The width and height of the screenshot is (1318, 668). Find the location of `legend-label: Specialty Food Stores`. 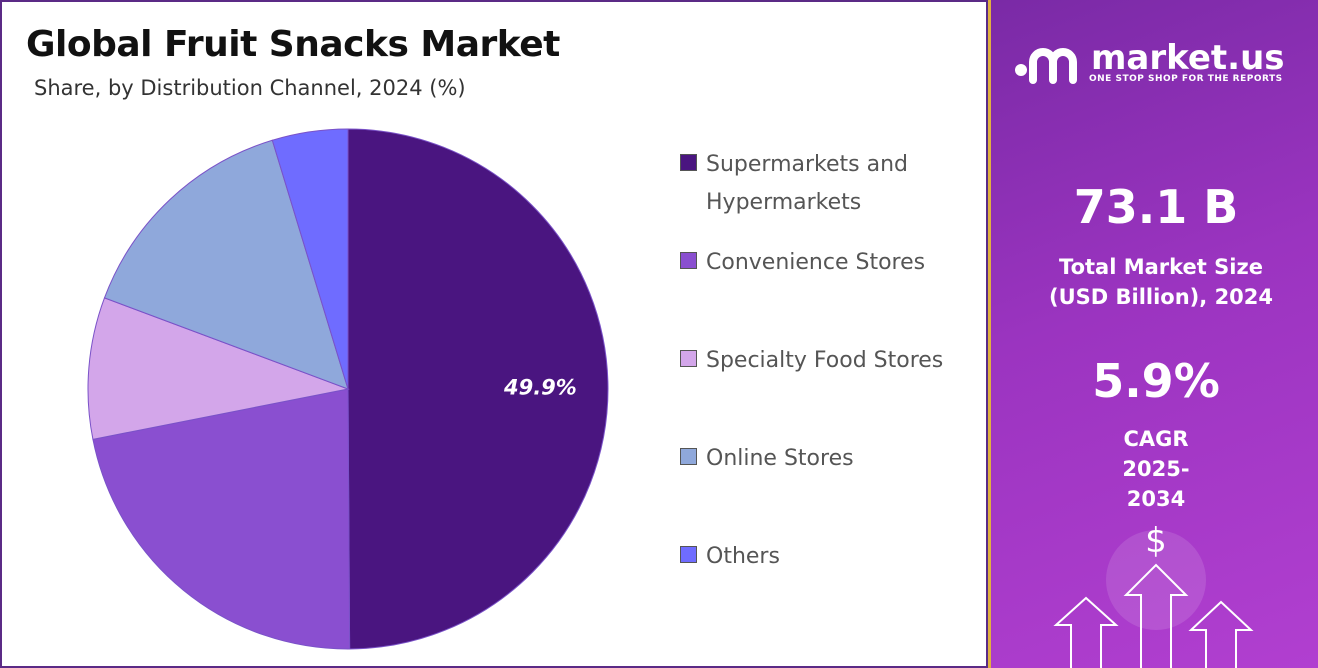

legend-label: Specialty Food Stores is located at coordinates (825, 360).